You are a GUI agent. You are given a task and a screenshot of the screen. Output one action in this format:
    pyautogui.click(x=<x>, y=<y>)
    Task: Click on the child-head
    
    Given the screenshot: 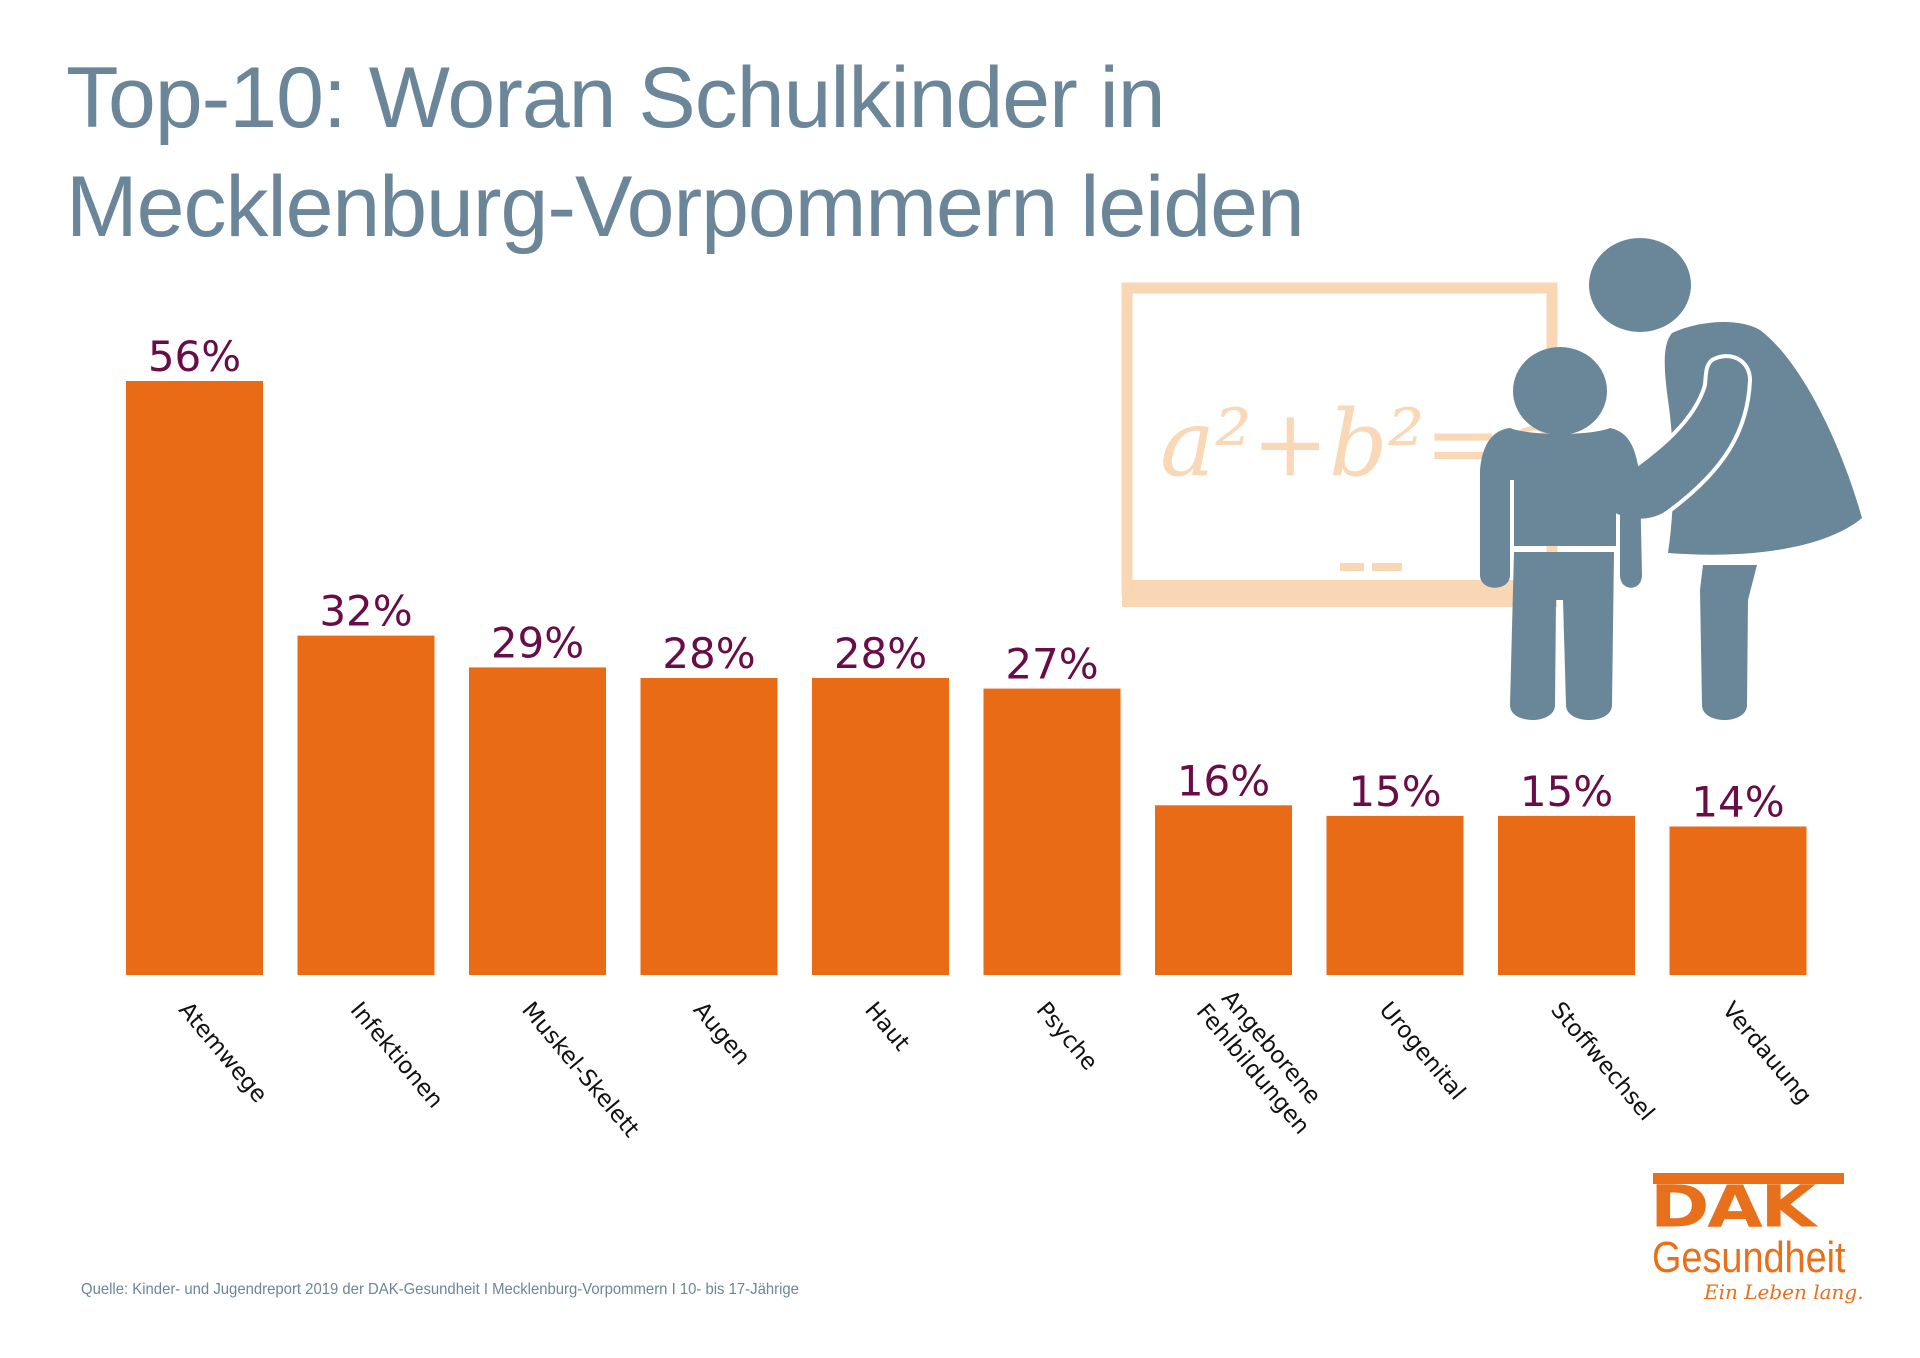 What is the action you would take?
    pyautogui.click(x=1560, y=391)
    